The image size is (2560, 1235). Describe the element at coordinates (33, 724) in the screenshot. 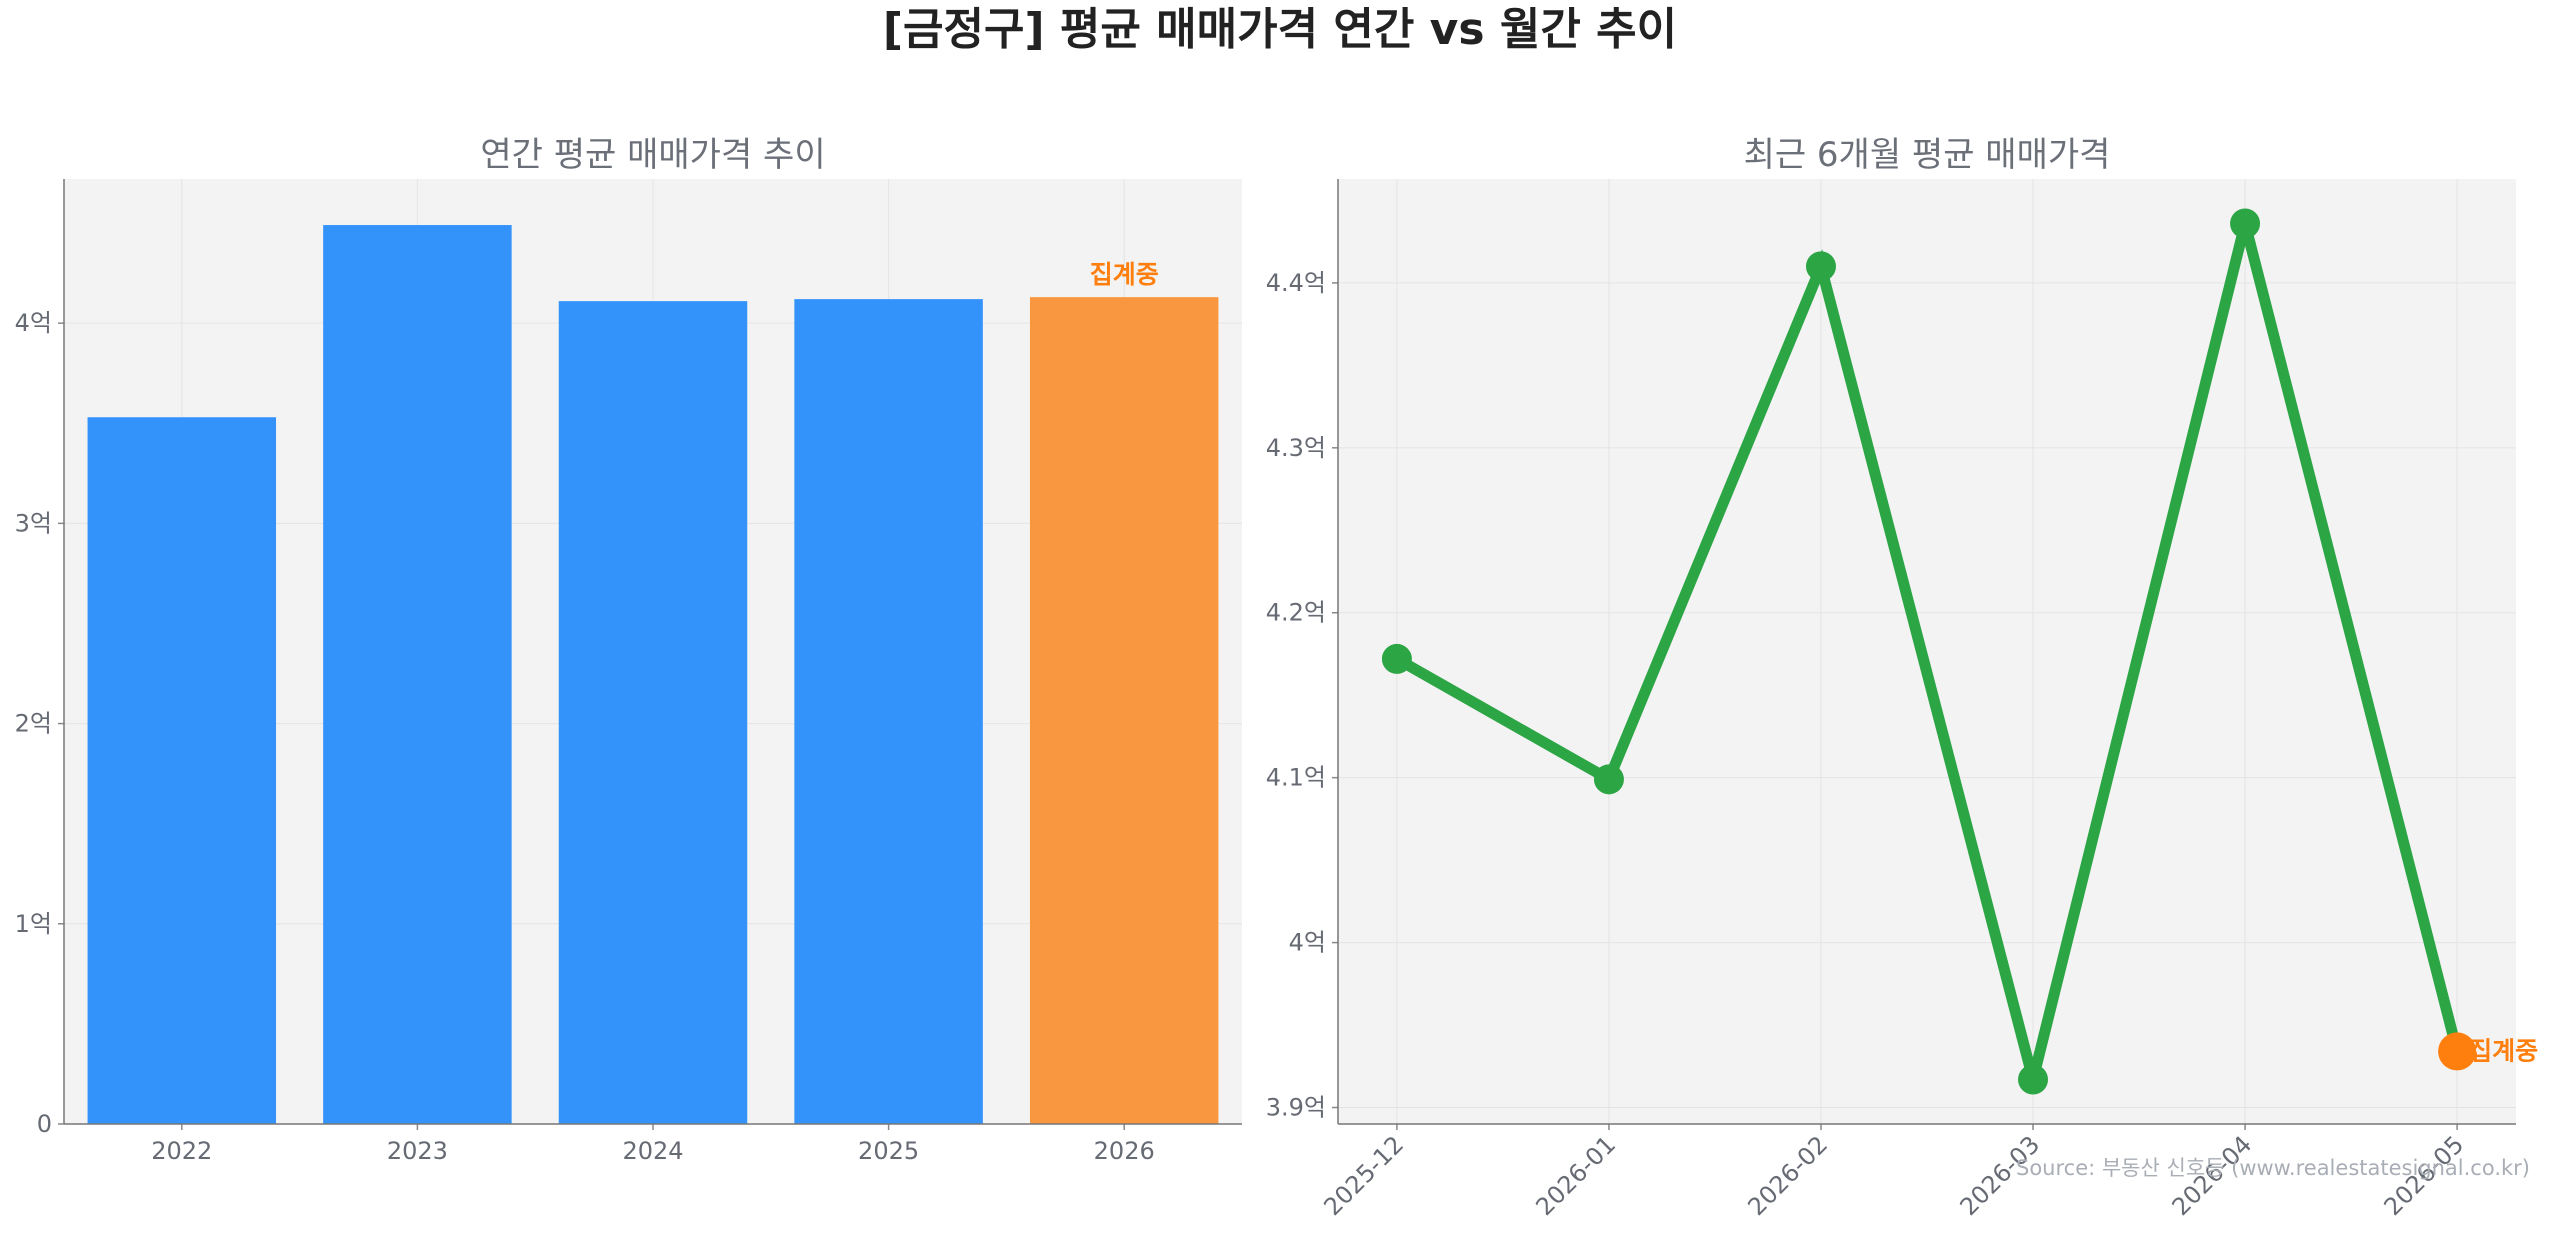

I see `annual-ytick-label: 2억` at that location.